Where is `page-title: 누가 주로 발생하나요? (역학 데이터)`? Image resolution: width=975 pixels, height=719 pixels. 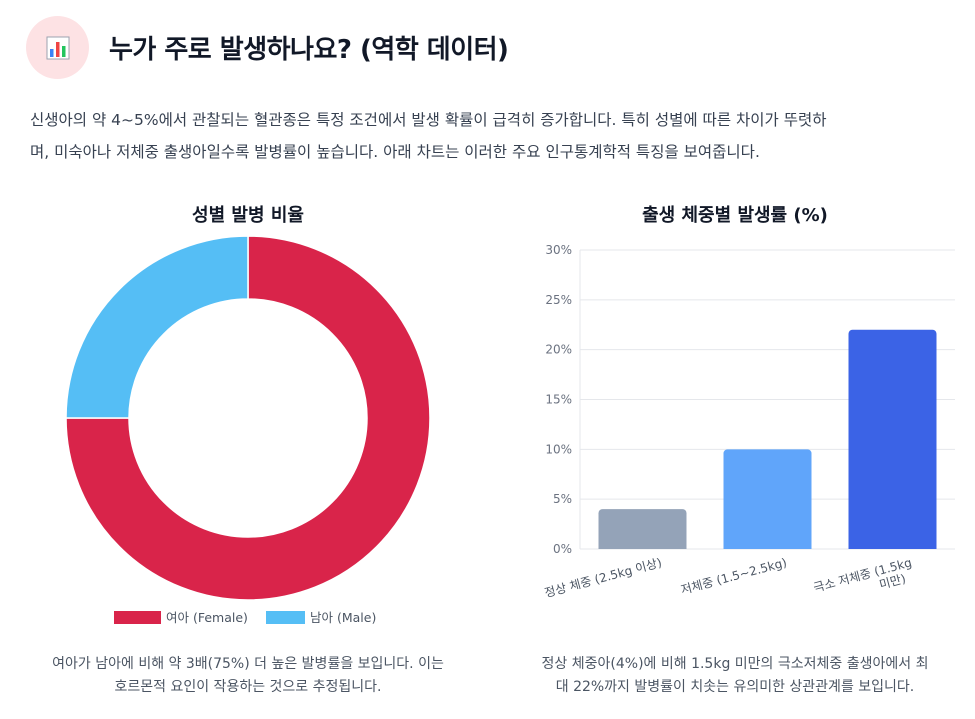 page-title: 누가 주로 발생하나요? (역학 데이터) is located at coordinates (309, 50).